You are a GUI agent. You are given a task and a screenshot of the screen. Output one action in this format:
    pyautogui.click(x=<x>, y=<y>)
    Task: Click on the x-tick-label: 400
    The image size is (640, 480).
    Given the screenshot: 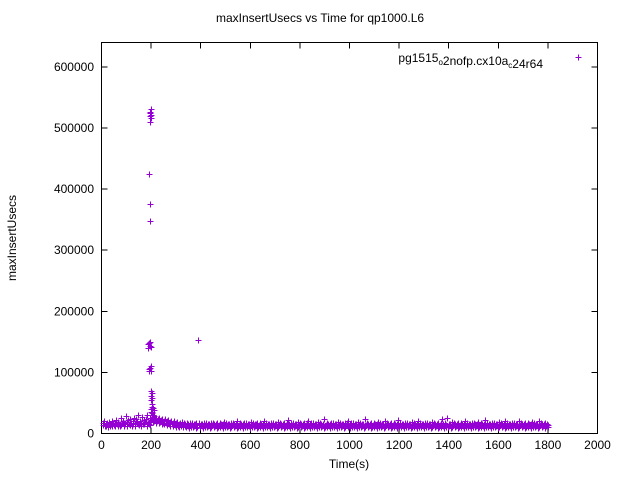 What is the action you would take?
    pyautogui.click(x=201, y=445)
    